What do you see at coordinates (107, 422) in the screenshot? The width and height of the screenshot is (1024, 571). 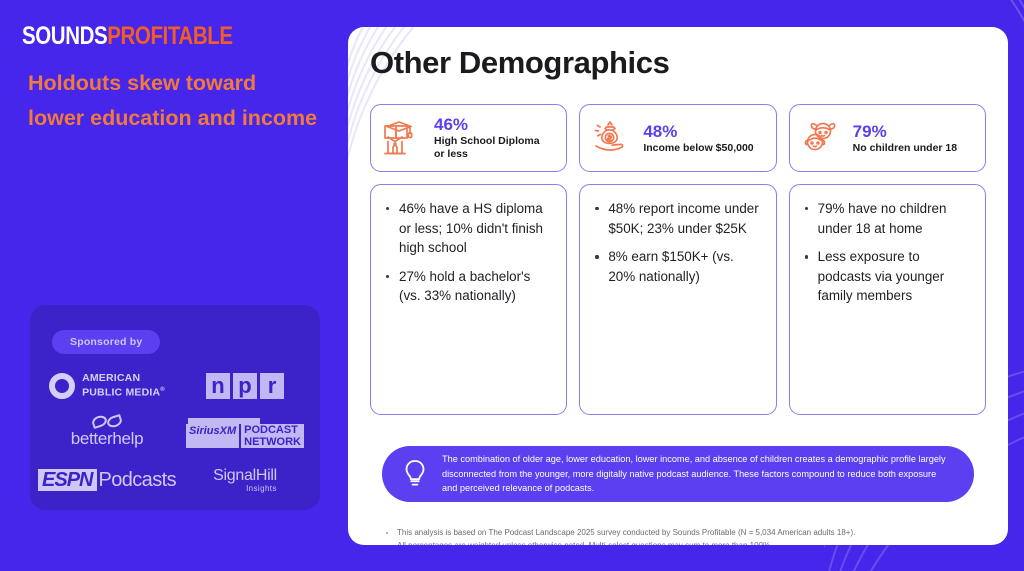 I see `betterhelp-leaf-icon` at bounding box center [107, 422].